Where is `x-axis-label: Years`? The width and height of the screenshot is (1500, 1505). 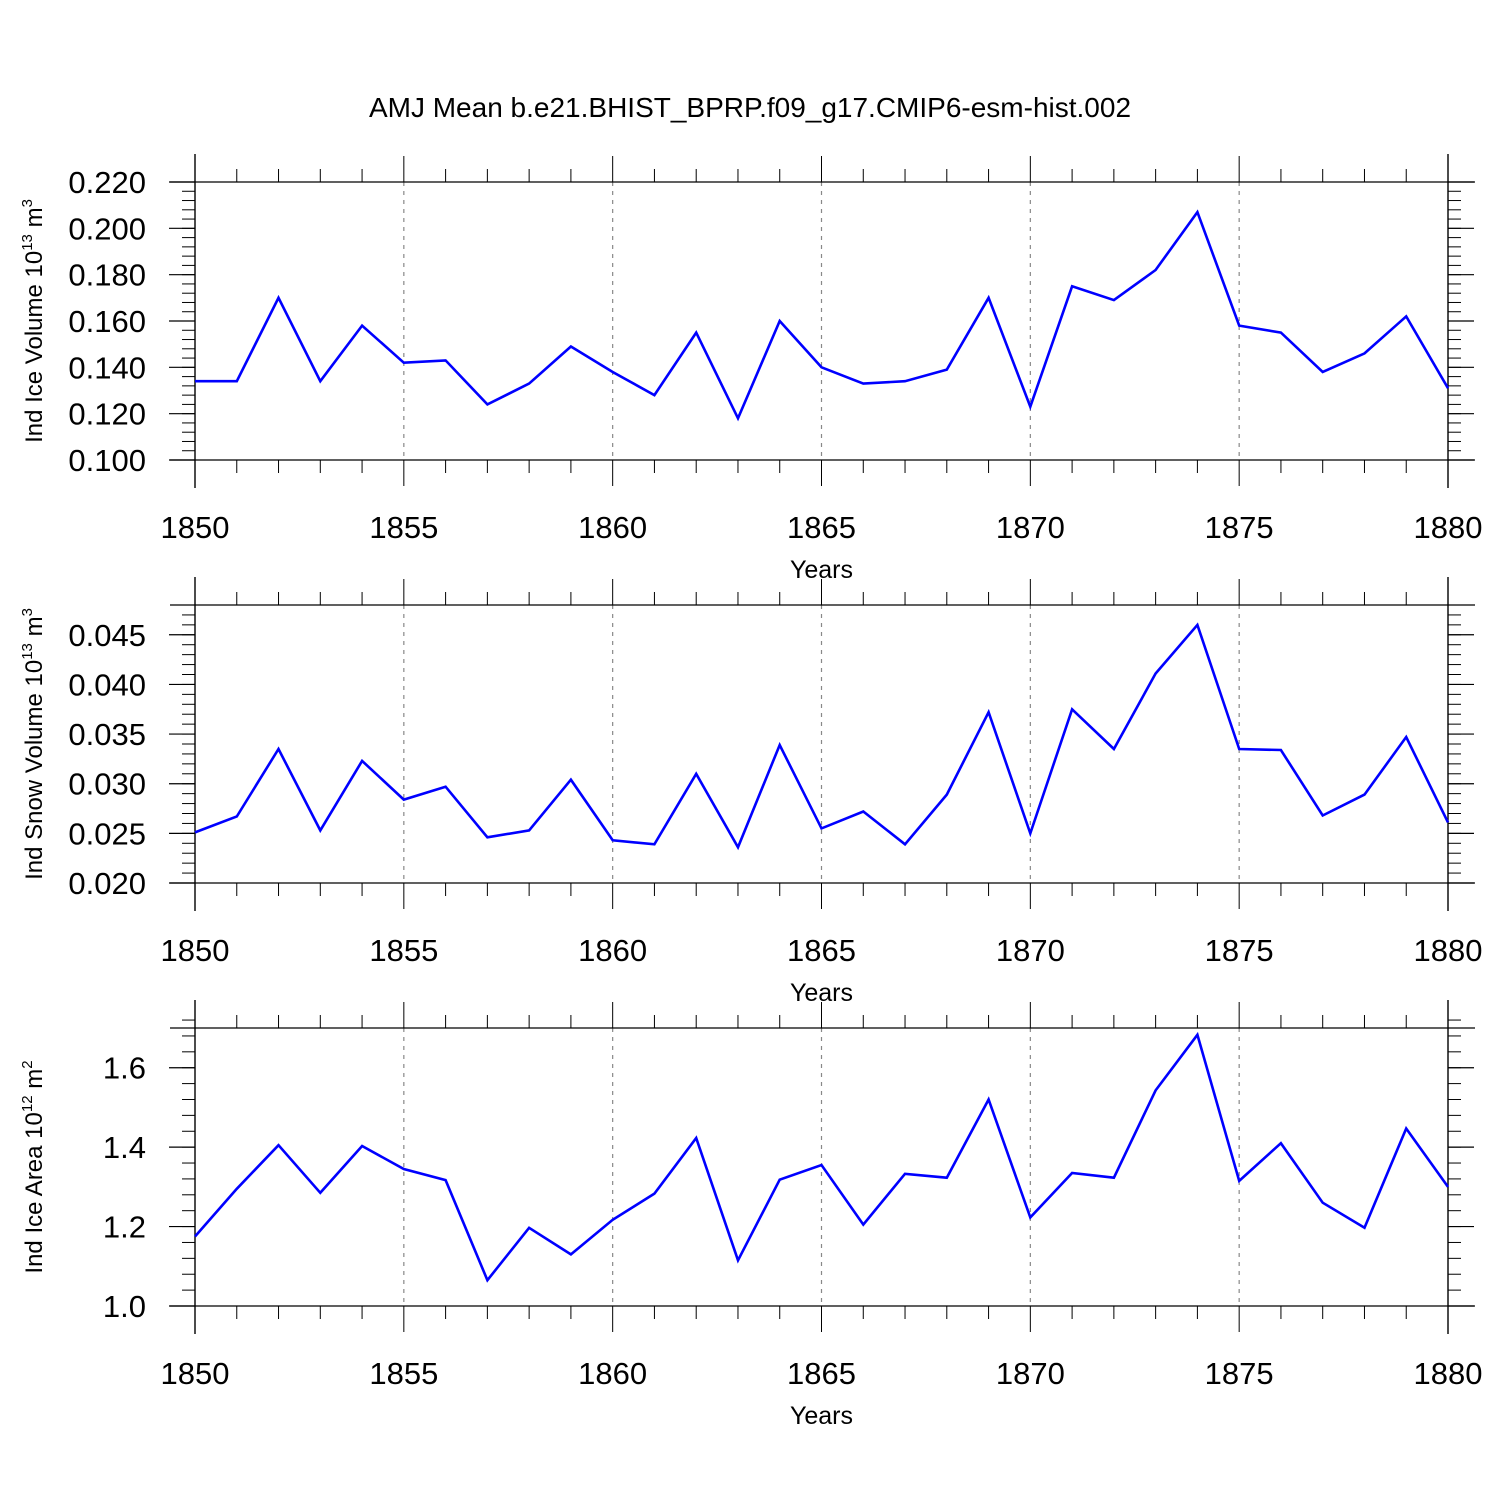 x-axis-label: Years is located at coordinates (821, 1416).